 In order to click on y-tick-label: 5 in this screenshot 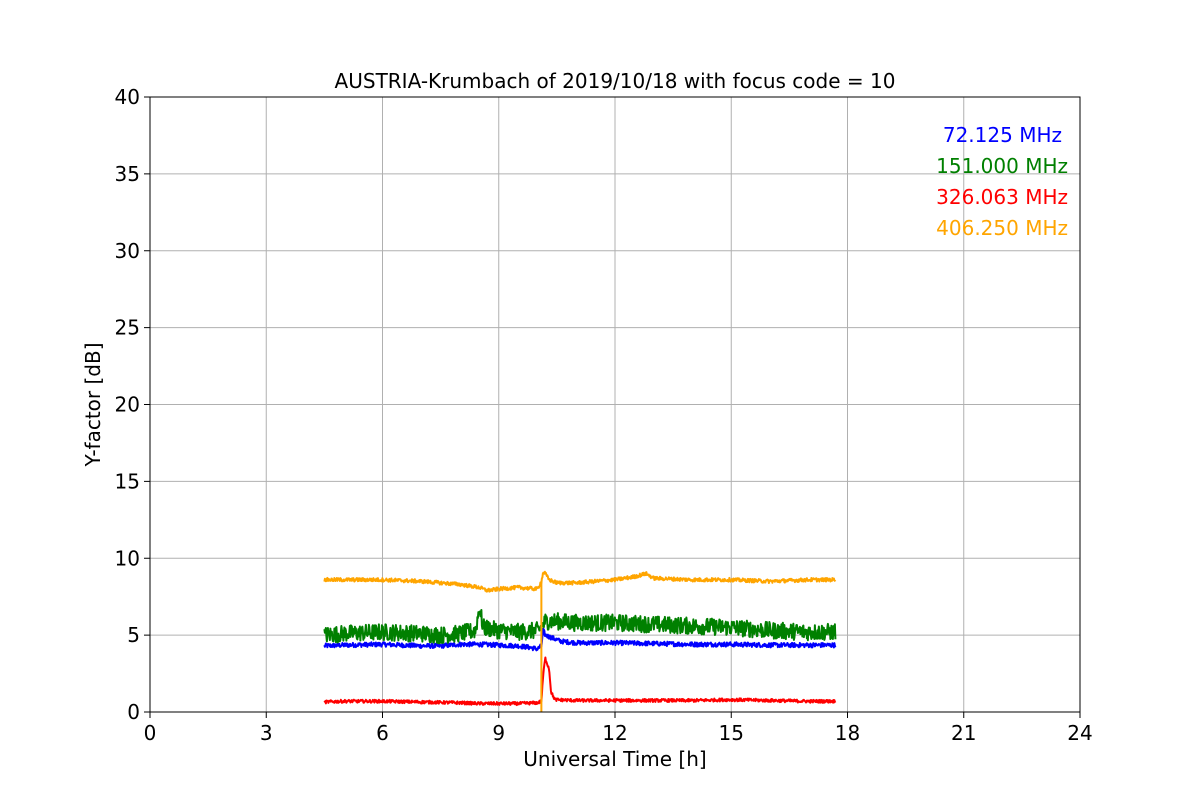, I will do `click(133, 635)`.